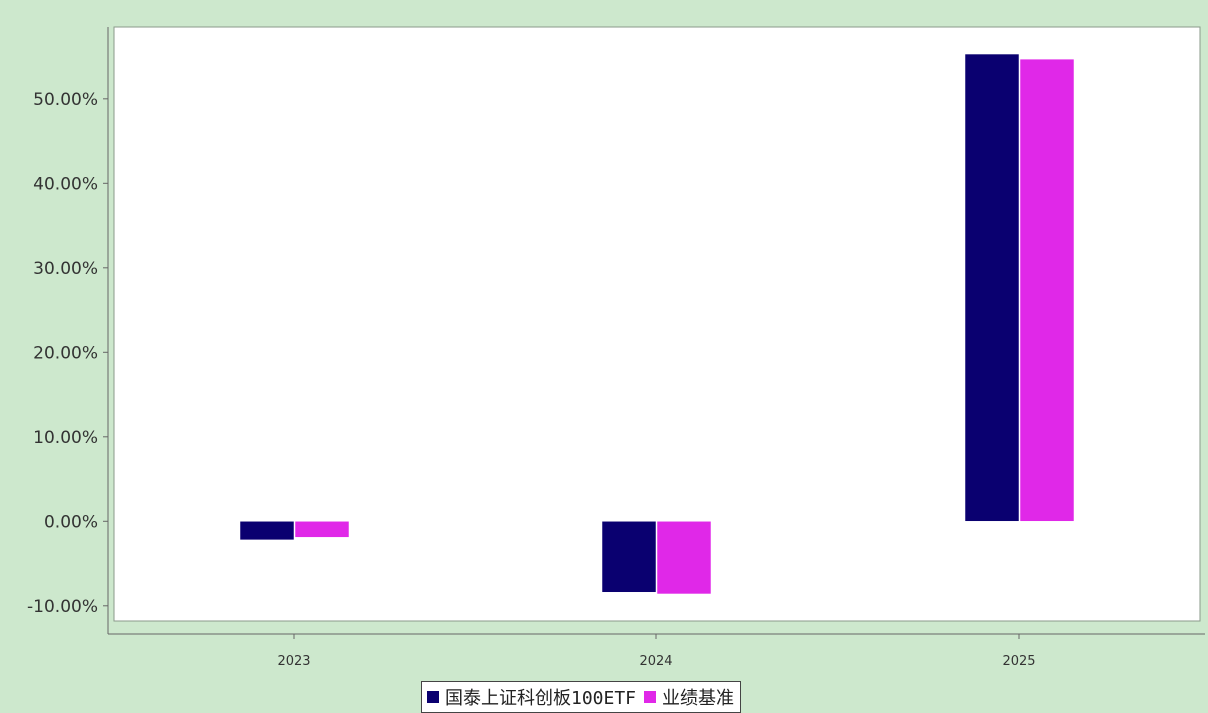 The height and width of the screenshot is (713, 1208). What do you see at coordinates (71, 522) in the screenshot?
I see `y-tick-label: 0.00%` at bounding box center [71, 522].